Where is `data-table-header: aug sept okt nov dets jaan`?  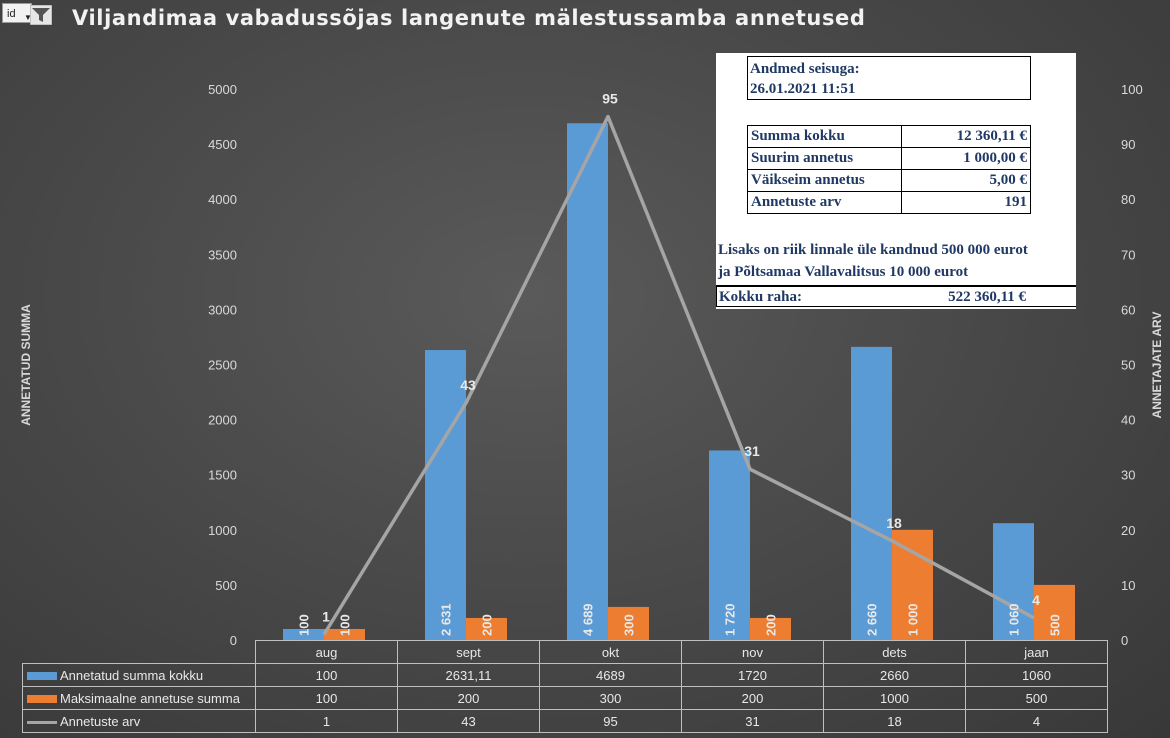 data-table-header: aug sept okt nov dets jaan is located at coordinates (565, 652).